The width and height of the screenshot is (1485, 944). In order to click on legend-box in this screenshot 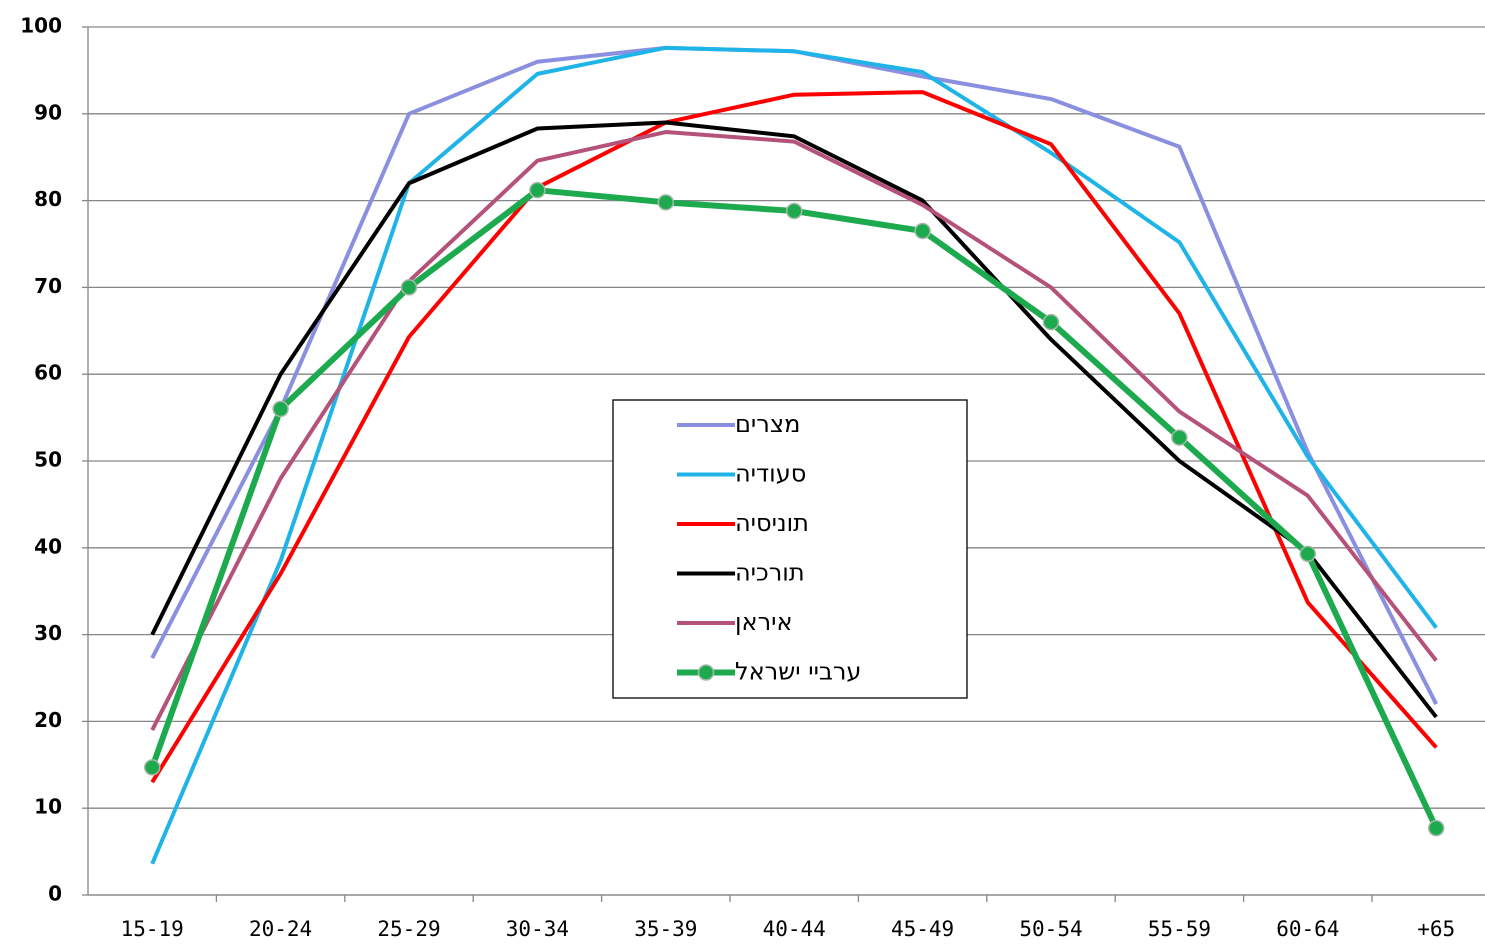, I will do `click(790, 549)`.